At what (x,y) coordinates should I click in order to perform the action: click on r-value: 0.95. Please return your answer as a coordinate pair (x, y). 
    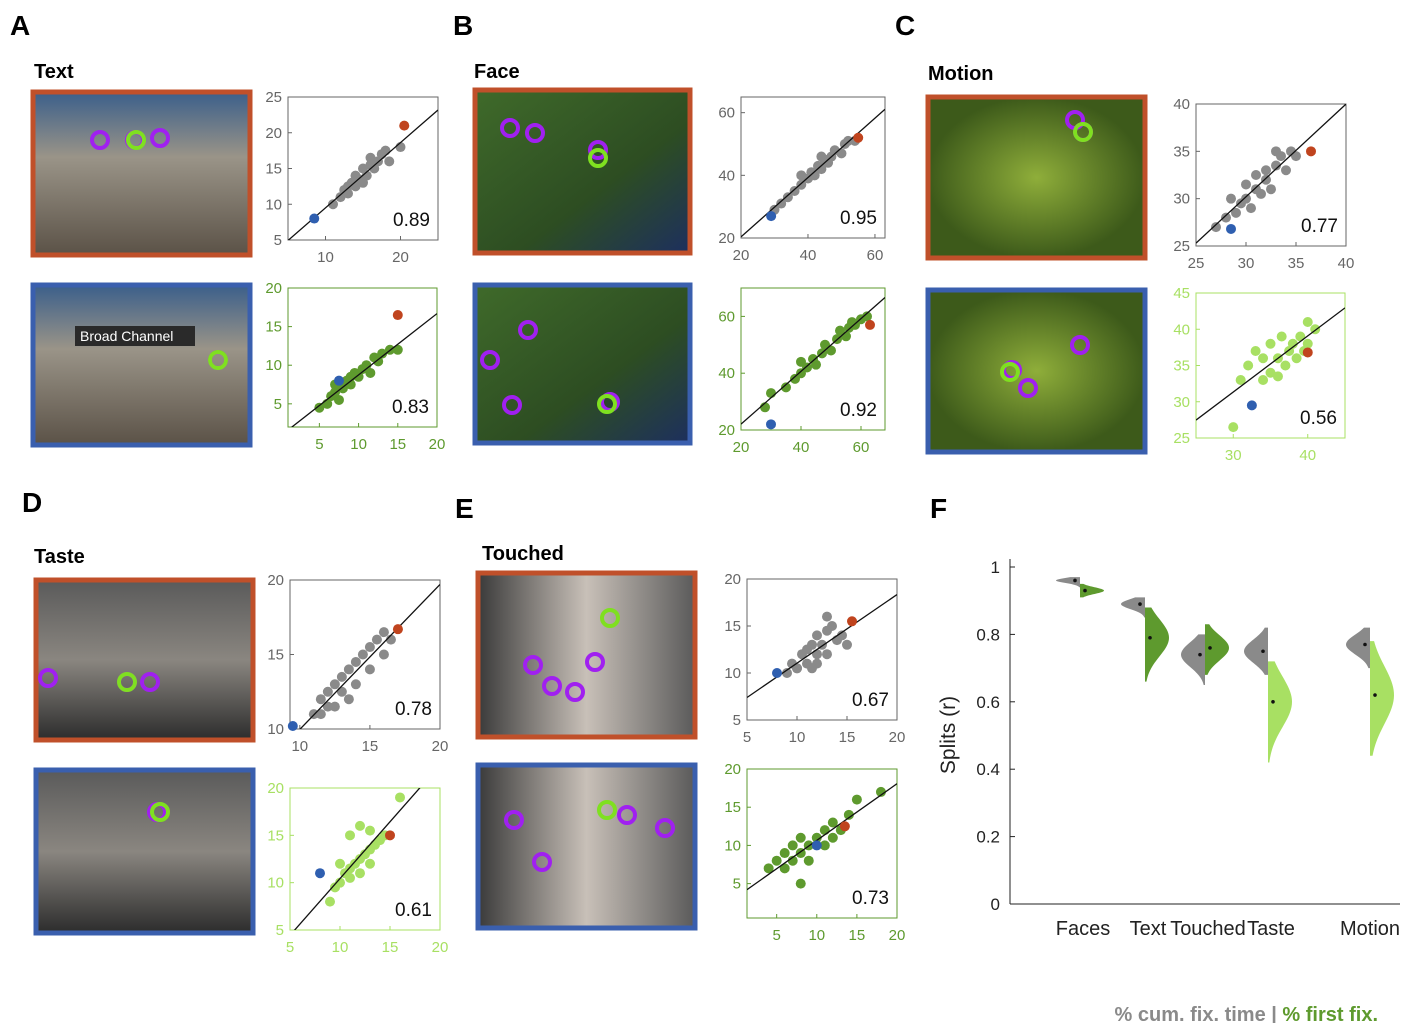
    Looking at the image, I should click on (858, 218).